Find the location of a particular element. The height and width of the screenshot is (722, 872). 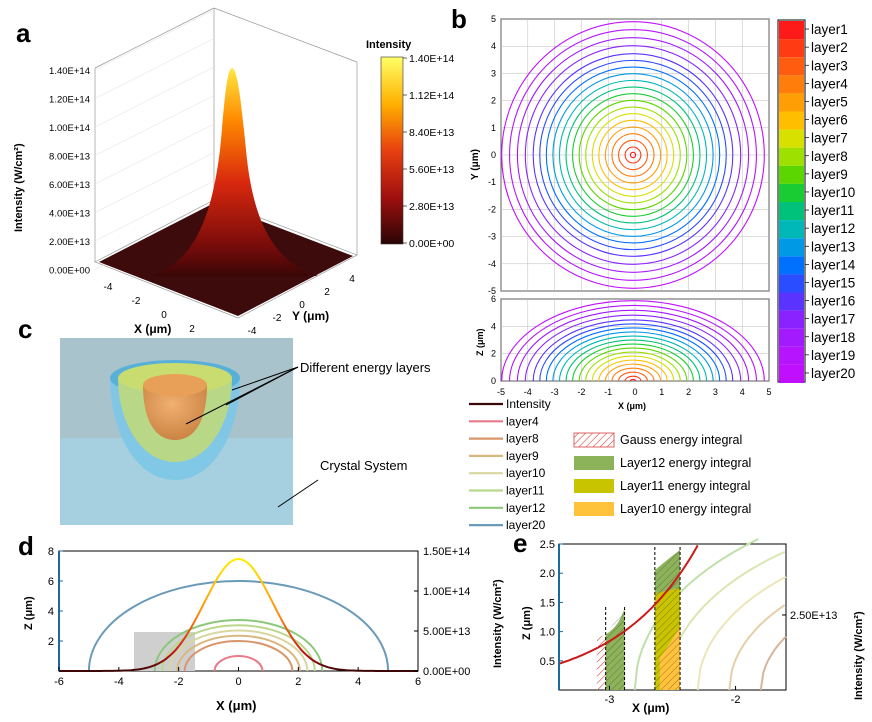

panel-a-z-tick: 4.00E+13 is located at coordinates (69, 214).